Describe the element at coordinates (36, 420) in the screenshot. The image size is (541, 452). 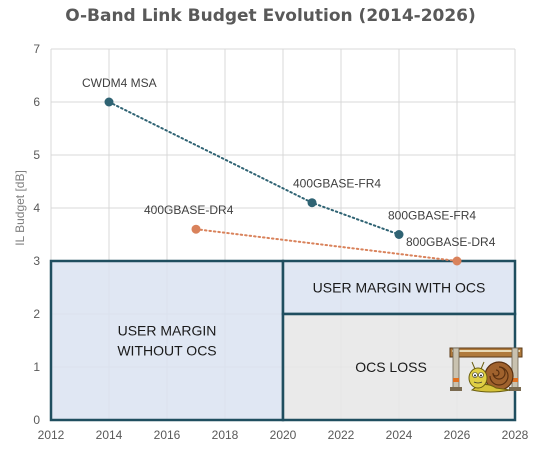
I see `y-tick-label: 0` at that location.